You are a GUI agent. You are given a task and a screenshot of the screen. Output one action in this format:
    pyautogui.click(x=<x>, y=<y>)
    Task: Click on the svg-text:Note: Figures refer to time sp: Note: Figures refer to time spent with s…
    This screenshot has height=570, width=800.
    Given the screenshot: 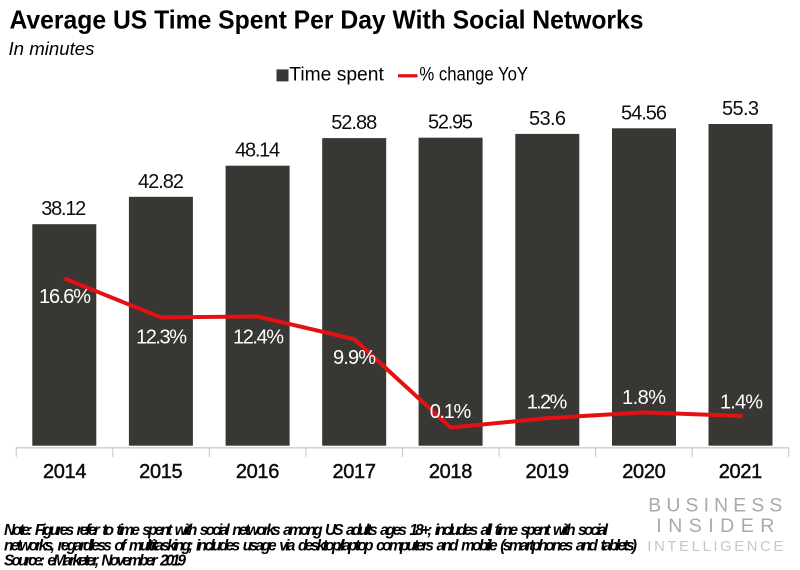 What is the action you would take?
    pyautogui.click(x=306, y=530)
    